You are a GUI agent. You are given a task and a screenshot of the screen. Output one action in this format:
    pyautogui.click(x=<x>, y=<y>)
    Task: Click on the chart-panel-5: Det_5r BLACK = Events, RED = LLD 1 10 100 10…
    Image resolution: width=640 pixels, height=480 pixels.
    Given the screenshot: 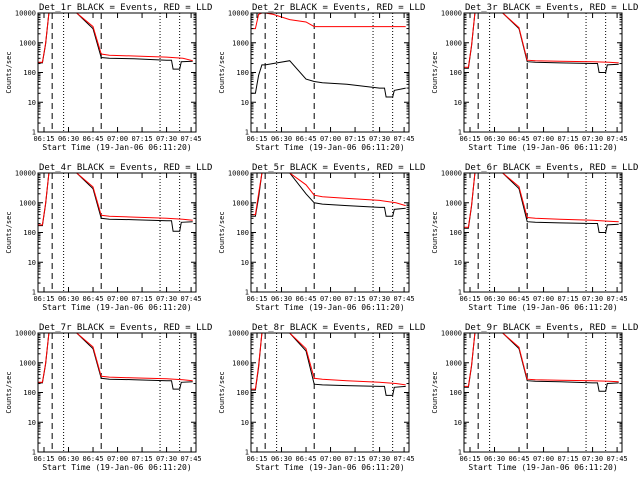 What is the action you would take?
    pyautogui.click(x=321, y=237)
    